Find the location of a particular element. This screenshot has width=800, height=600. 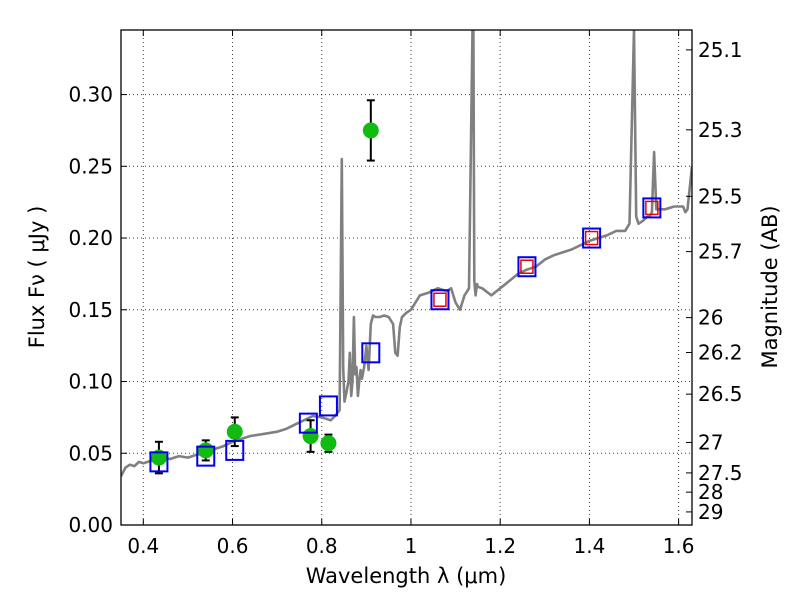

y-tick-label: 0.00 is located at coordinates (90, 525).